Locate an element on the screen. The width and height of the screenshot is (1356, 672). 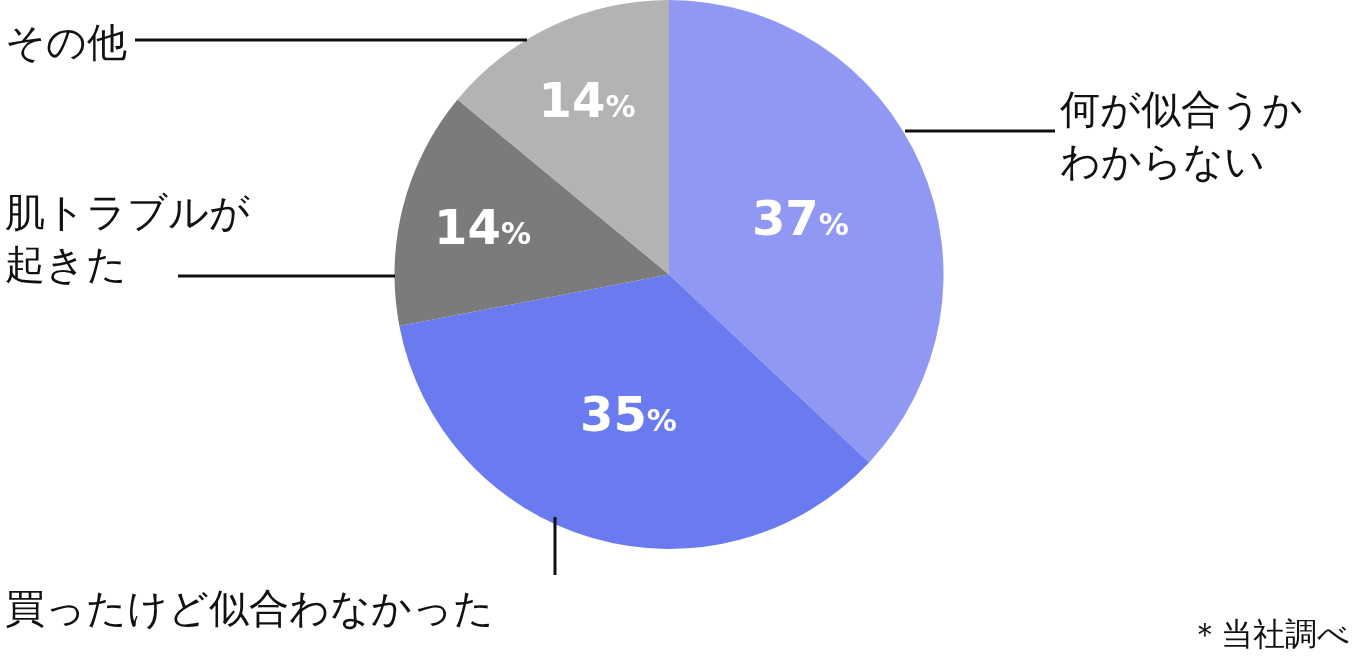
slice-label: 買ったけど似合わなかった is located at coordinates (249, 608).